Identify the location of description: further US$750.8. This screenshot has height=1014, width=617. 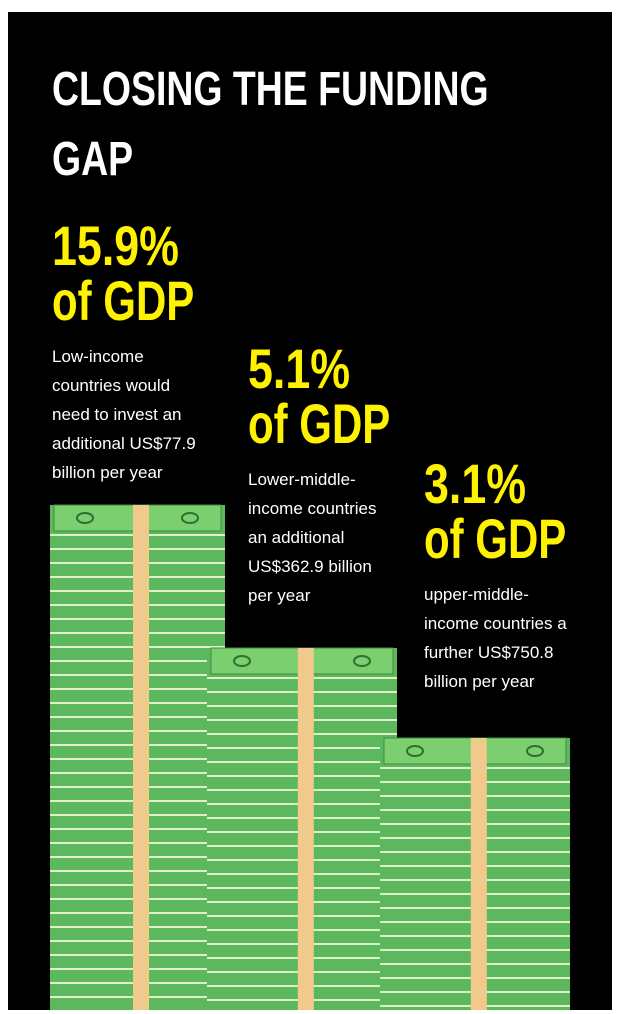
(488, 652).